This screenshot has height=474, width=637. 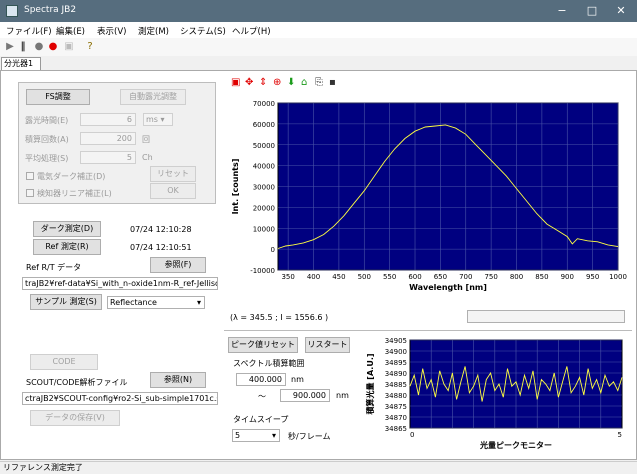 I want to click on y-tick-label: 20000, so click(x=264, y=208).